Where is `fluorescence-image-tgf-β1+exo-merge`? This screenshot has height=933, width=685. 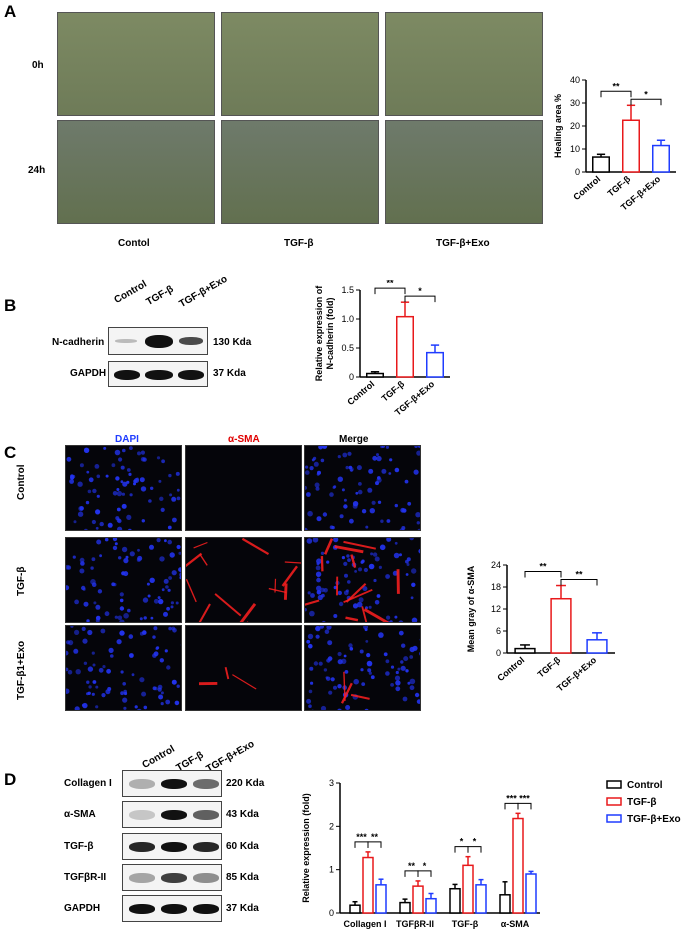 fluorescence-image-tgf-β1+exo-merge is located at coordinates (362, 668).